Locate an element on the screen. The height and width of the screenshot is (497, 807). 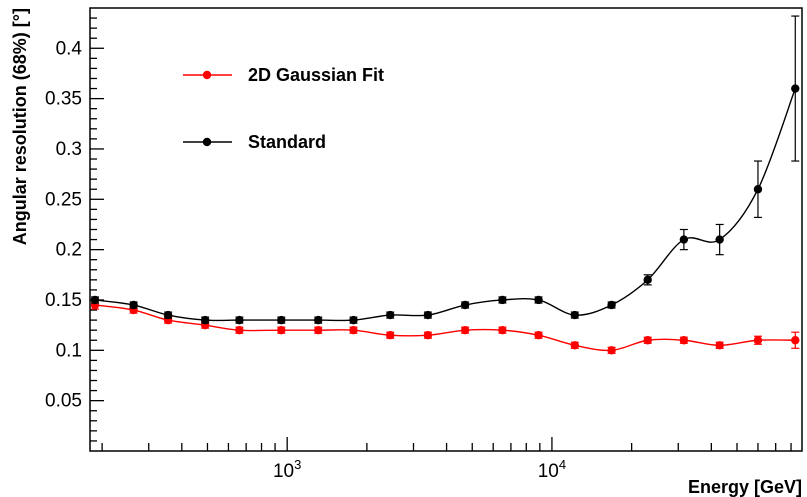
x-axis-ticks: 10³ 10⁴ is located at coordinates (446, 459).